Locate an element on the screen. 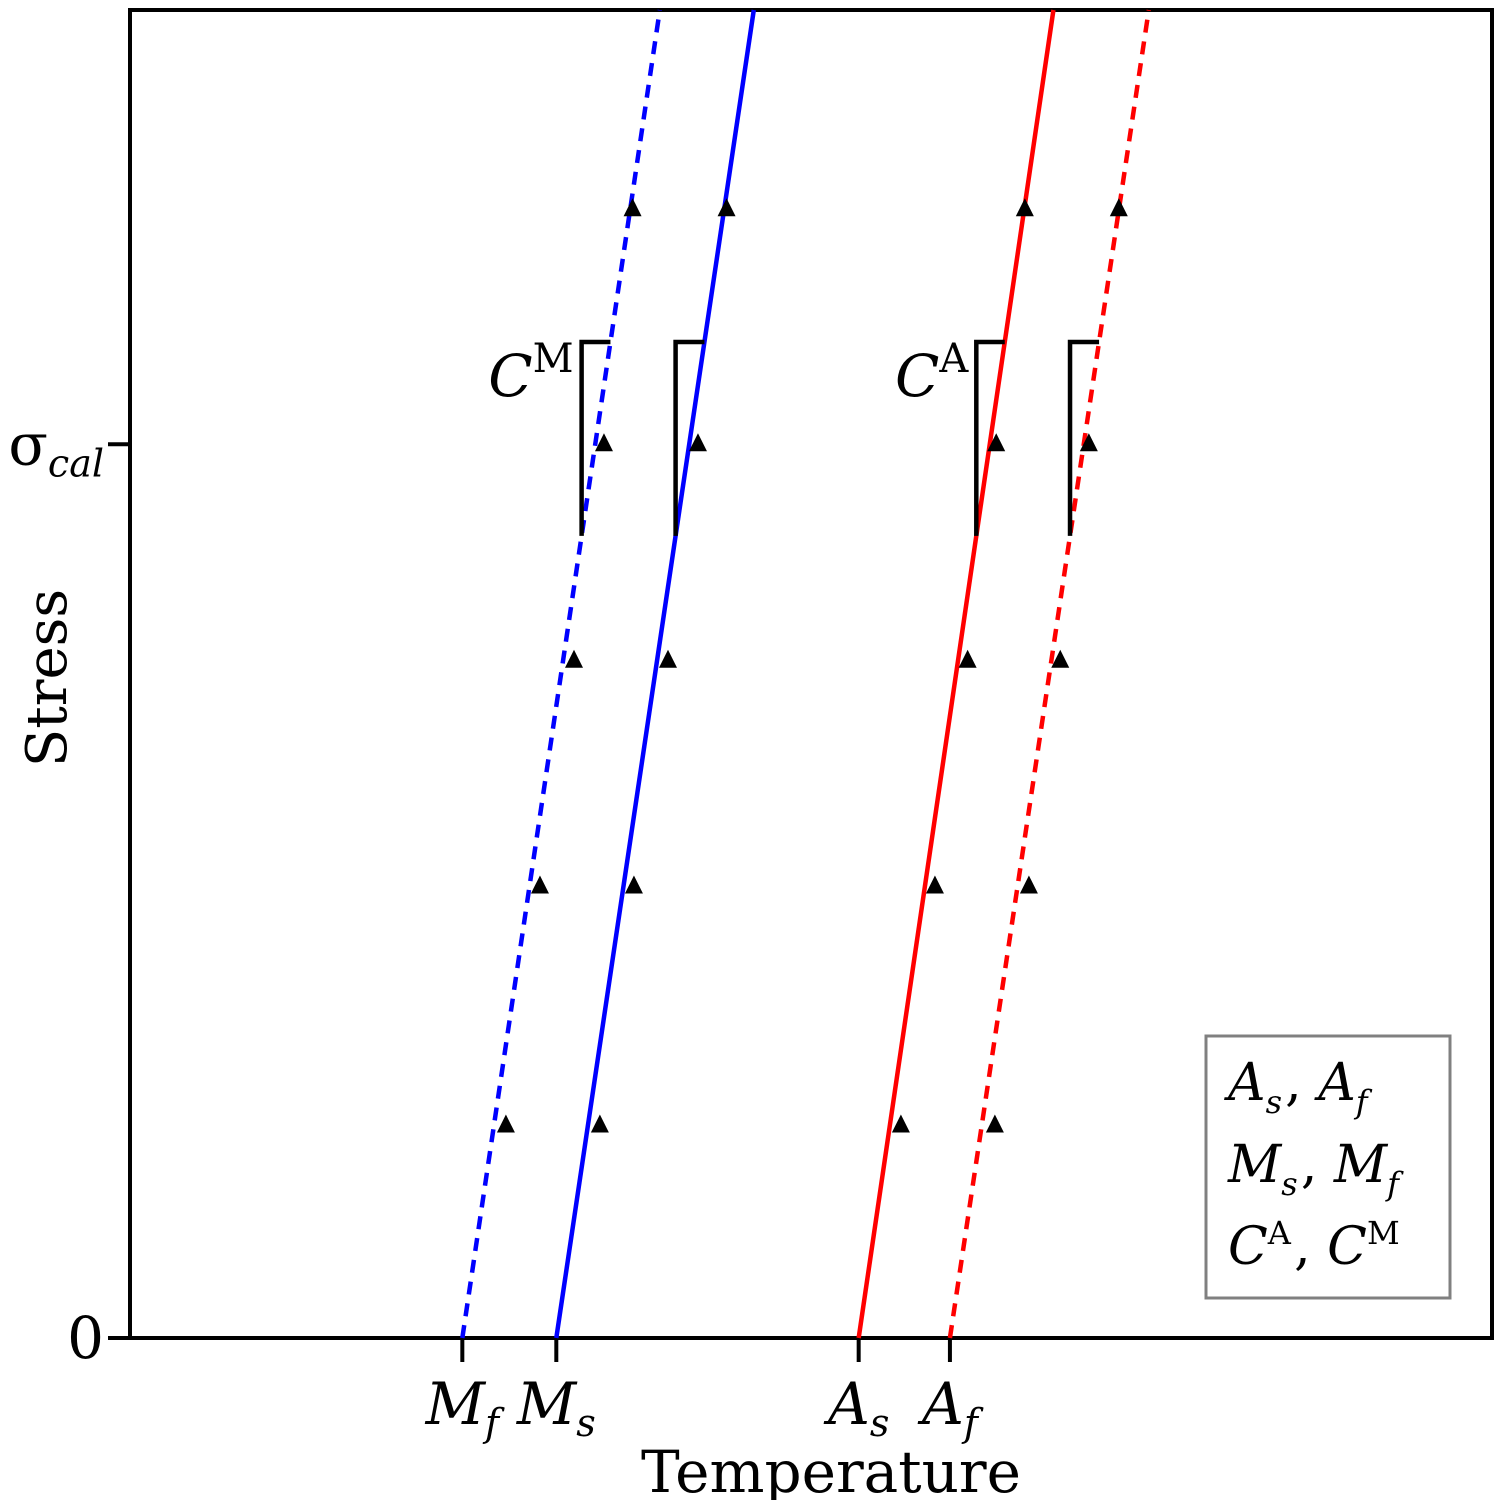 The image size is (1500, 1500). x-axis-label: Temperature is located at coordinates (831, 1469).